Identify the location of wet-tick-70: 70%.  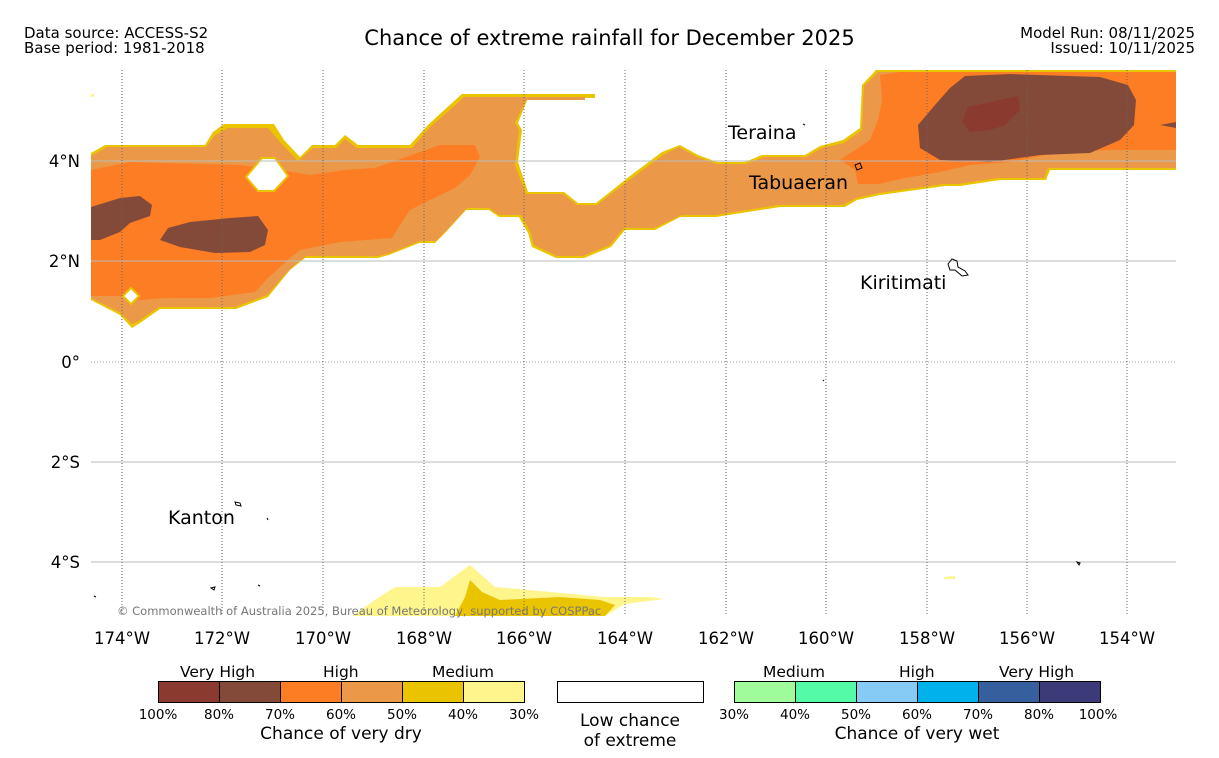
(978, 715).